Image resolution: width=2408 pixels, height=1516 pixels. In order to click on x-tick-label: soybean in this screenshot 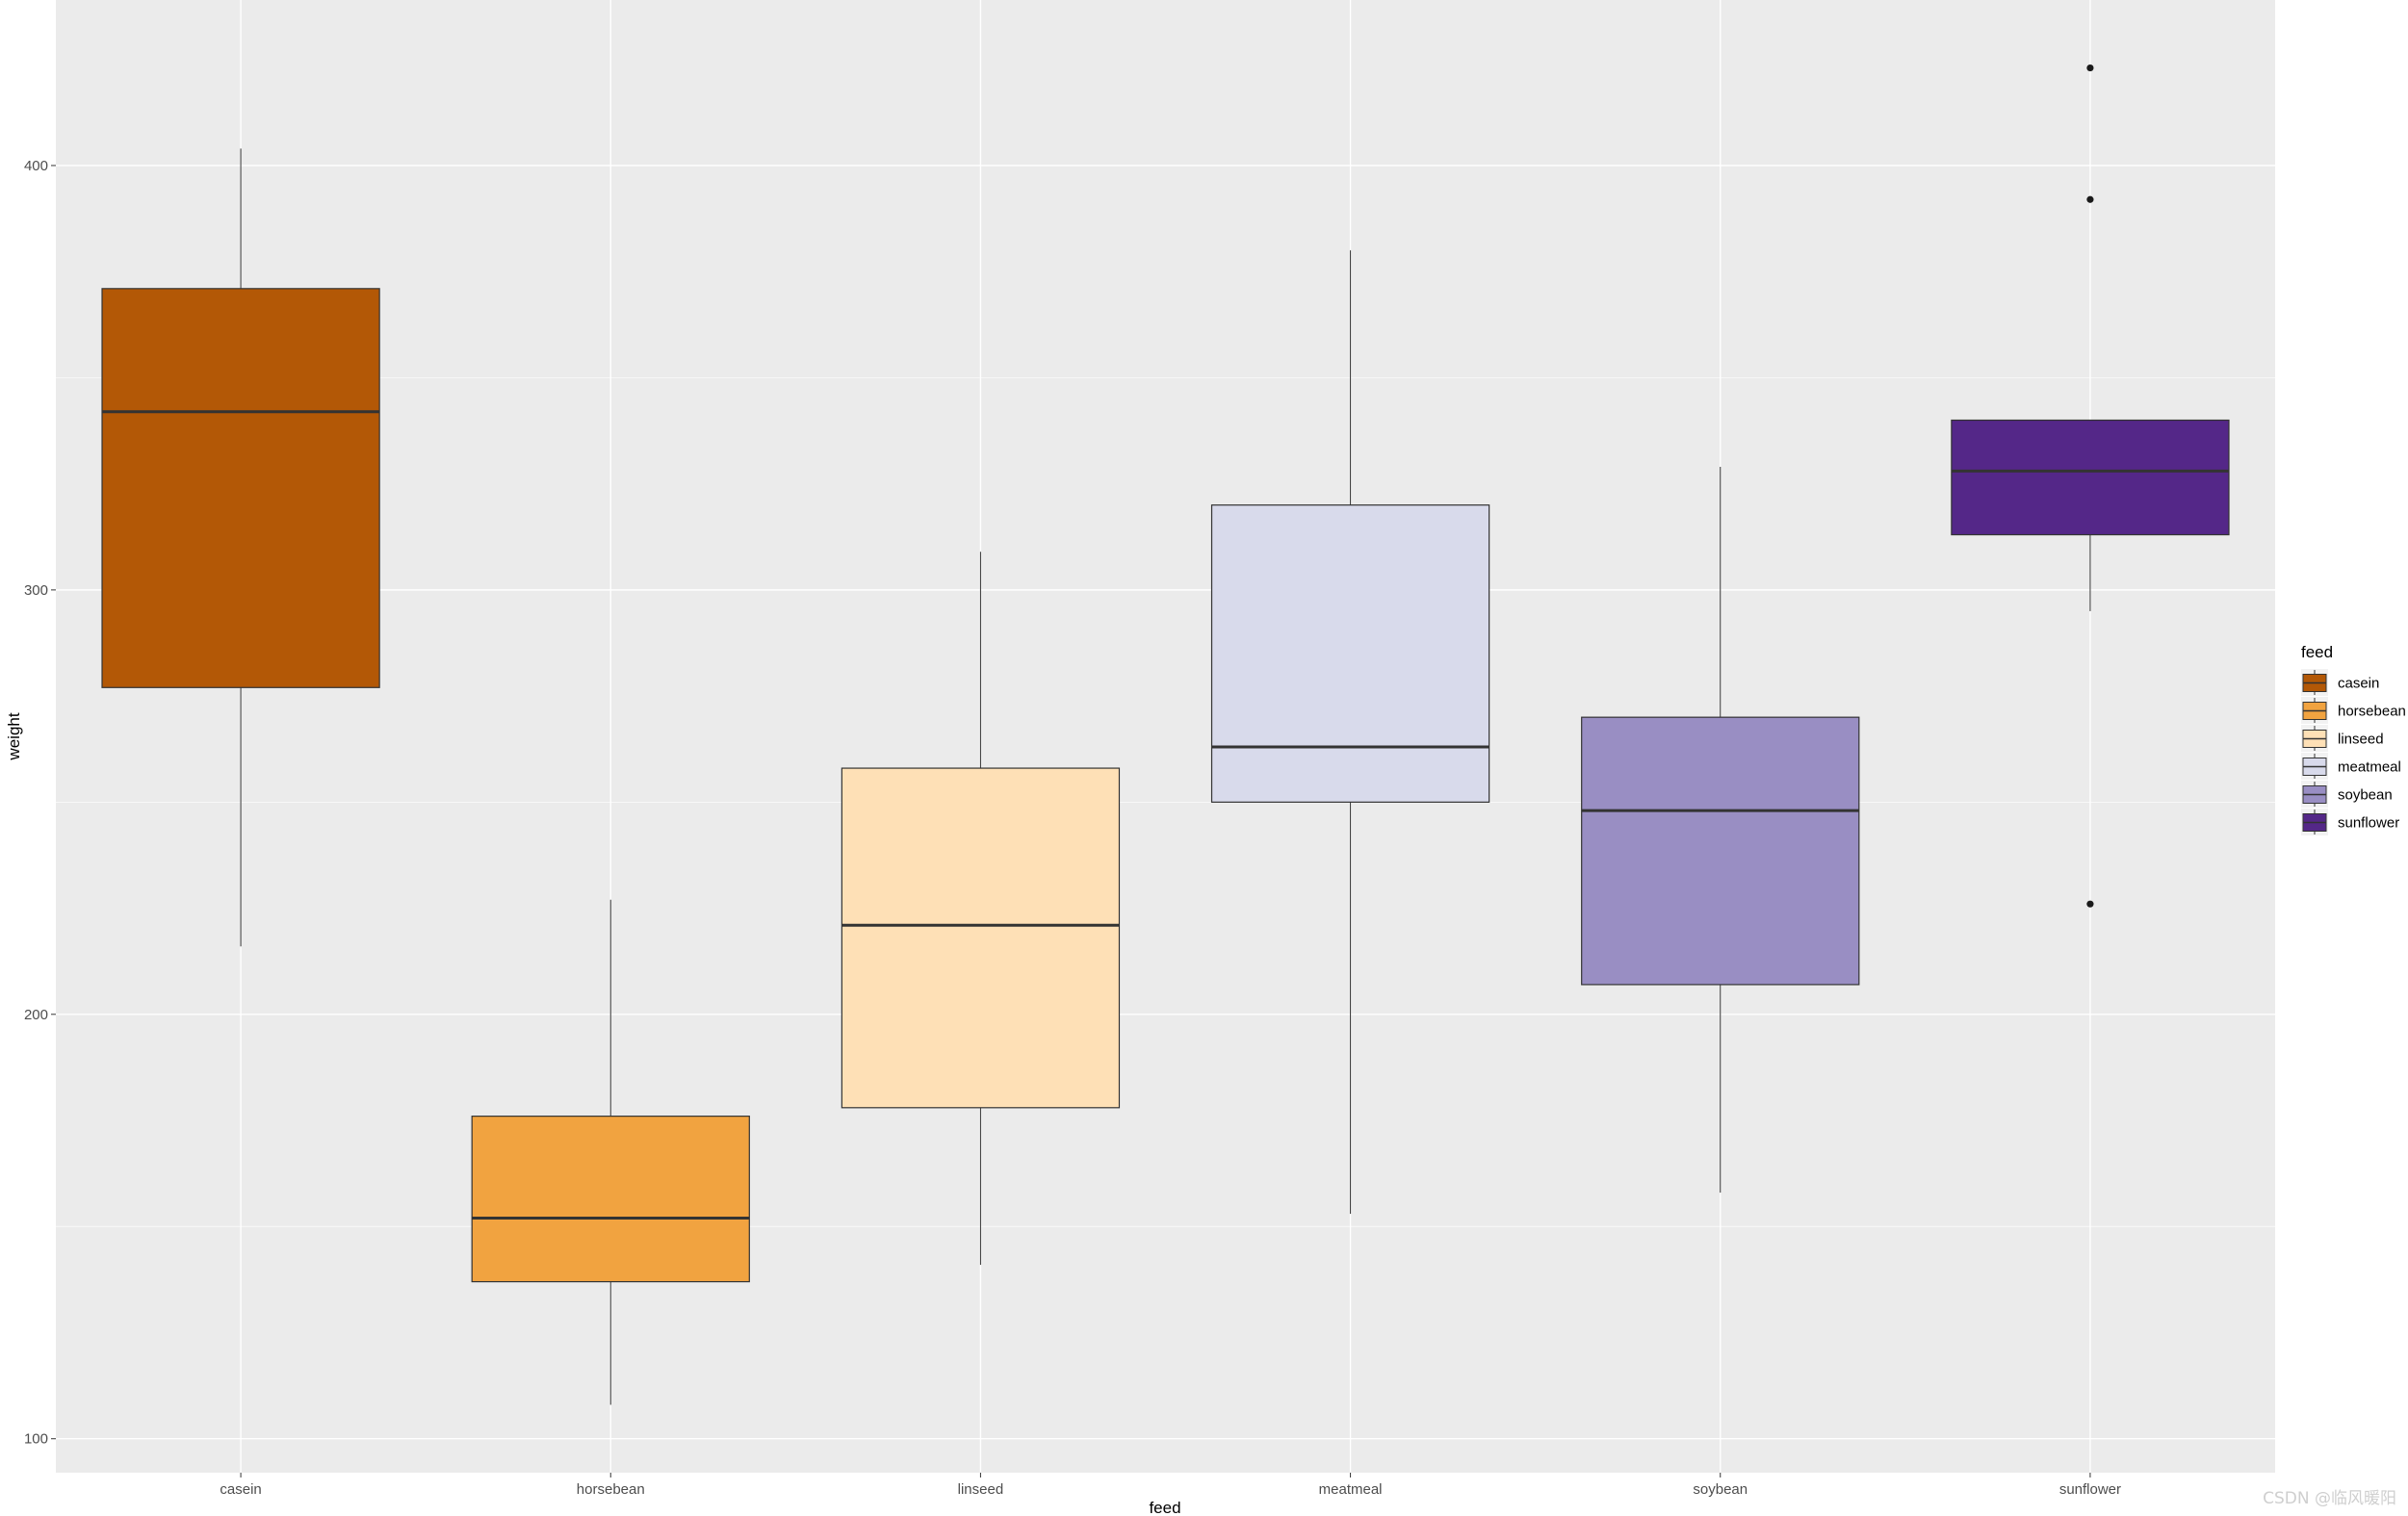, I will do `click(1720, 1489)`.